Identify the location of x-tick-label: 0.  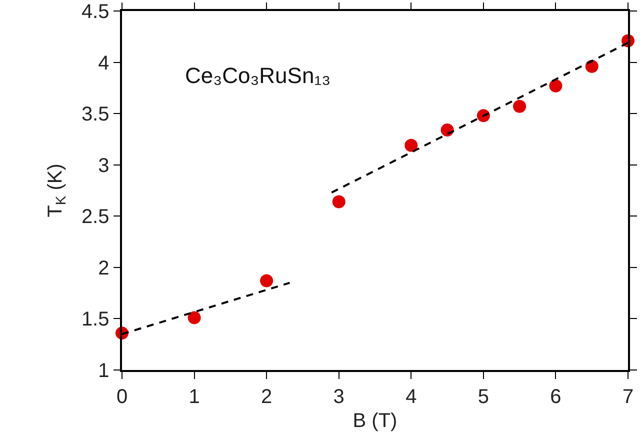
(122, 397).